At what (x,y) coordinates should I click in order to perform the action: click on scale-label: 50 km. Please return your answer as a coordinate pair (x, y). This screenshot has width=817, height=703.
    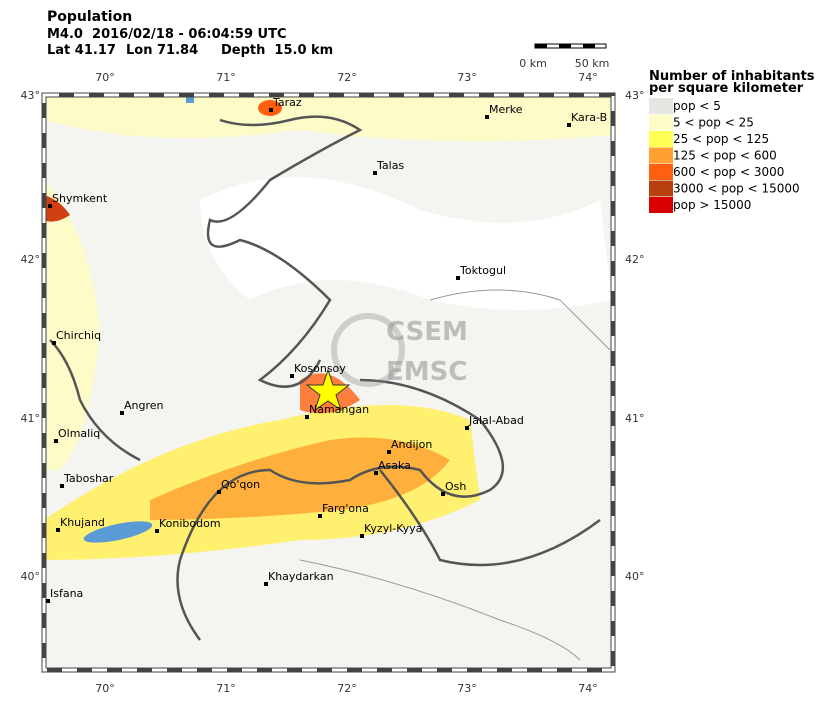
    Looking at the image, I should click on (592, 63).